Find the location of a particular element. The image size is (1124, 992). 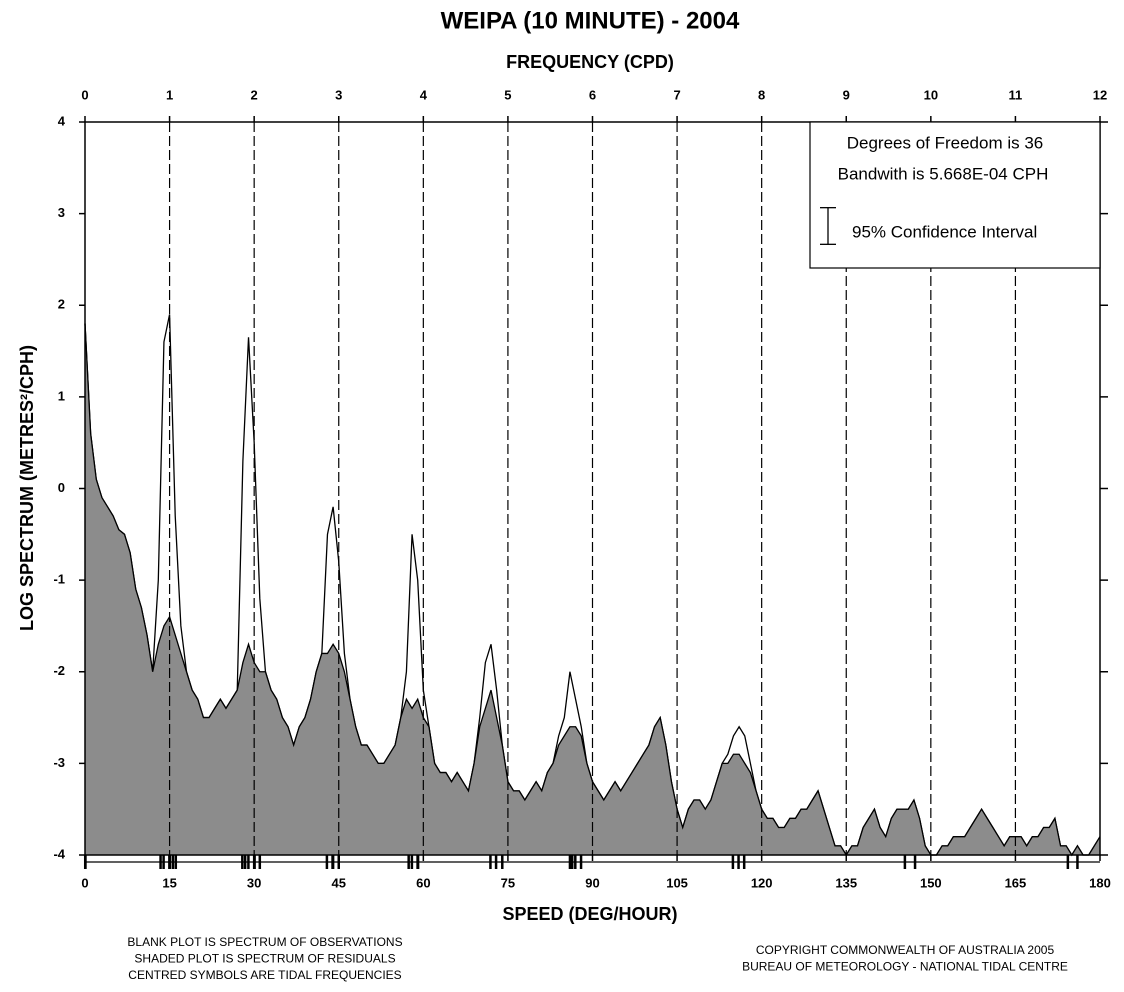

top-tick-label: 12 is located at coordinates (1100, 94).